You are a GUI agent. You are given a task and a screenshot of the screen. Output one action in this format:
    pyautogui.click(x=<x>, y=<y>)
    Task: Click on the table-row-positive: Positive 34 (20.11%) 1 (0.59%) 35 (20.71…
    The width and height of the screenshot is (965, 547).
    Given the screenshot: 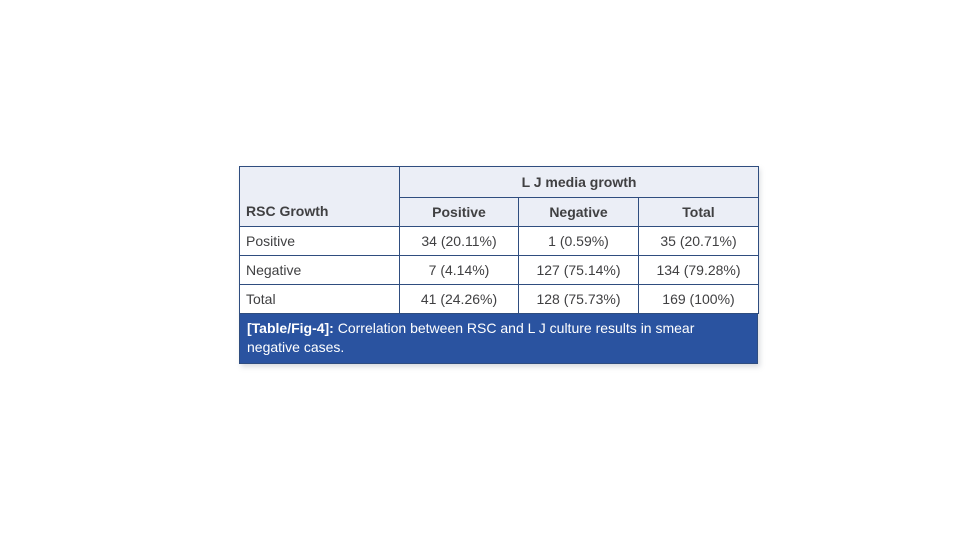 What is the action you would take?
    pyautogui.click(x=499, y=241)
    